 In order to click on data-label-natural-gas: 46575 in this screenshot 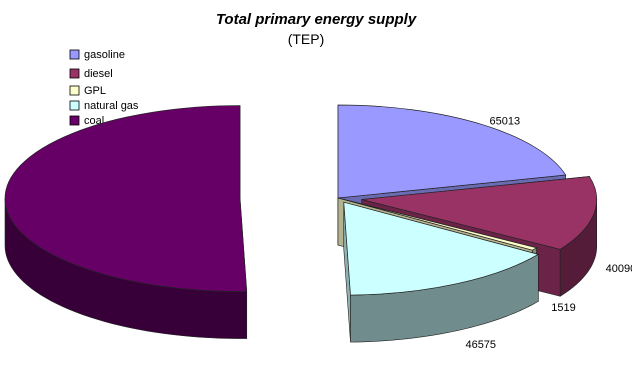, I will do `click(480, 345)`.